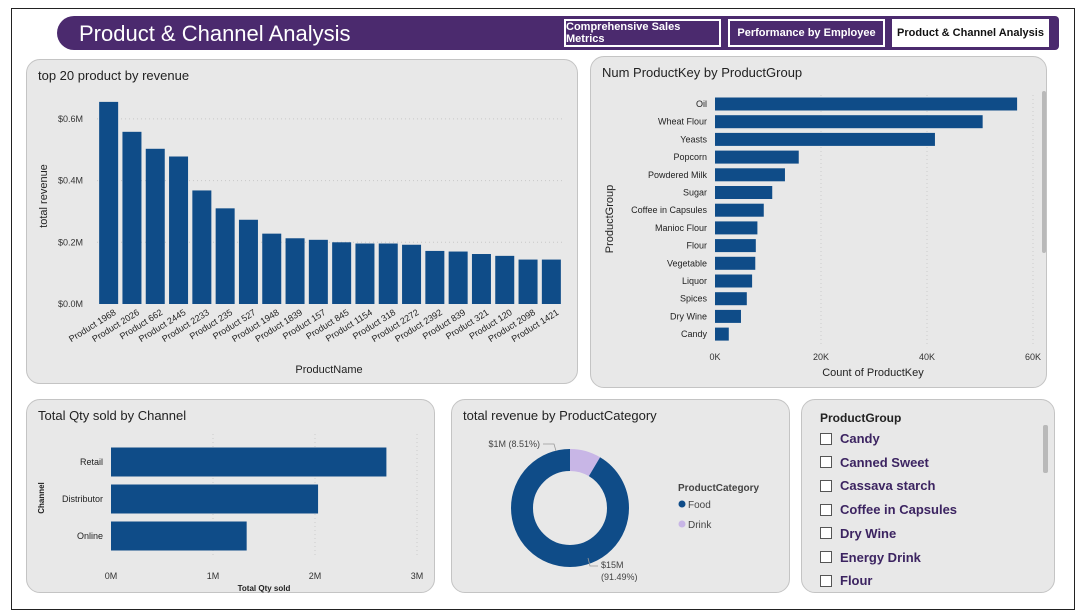 Image resolution: width=1085 pixels, height=616 pixels. Describe the element at coordinates (682, 524) in the screenshot. I see `legend-marker` at that location.